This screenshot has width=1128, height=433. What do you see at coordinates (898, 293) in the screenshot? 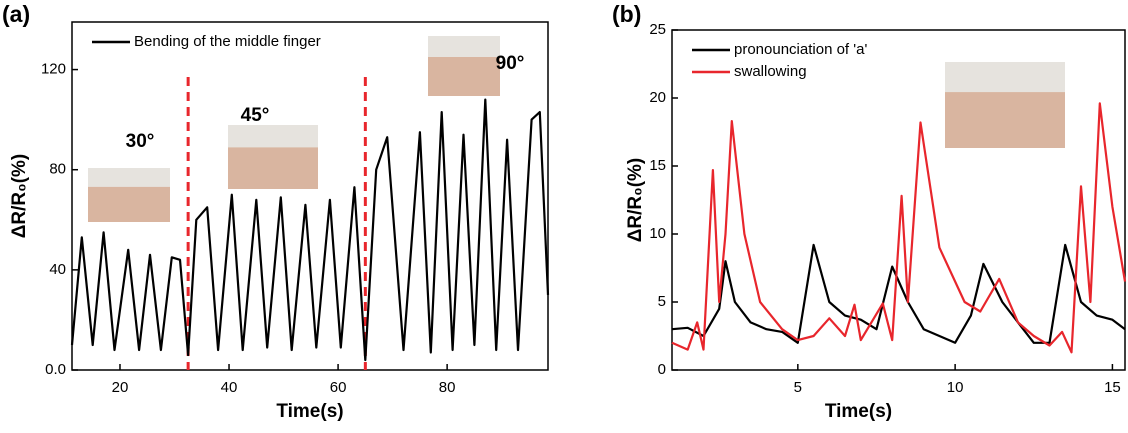
I see `data-line` at bounding box center [898, 293].